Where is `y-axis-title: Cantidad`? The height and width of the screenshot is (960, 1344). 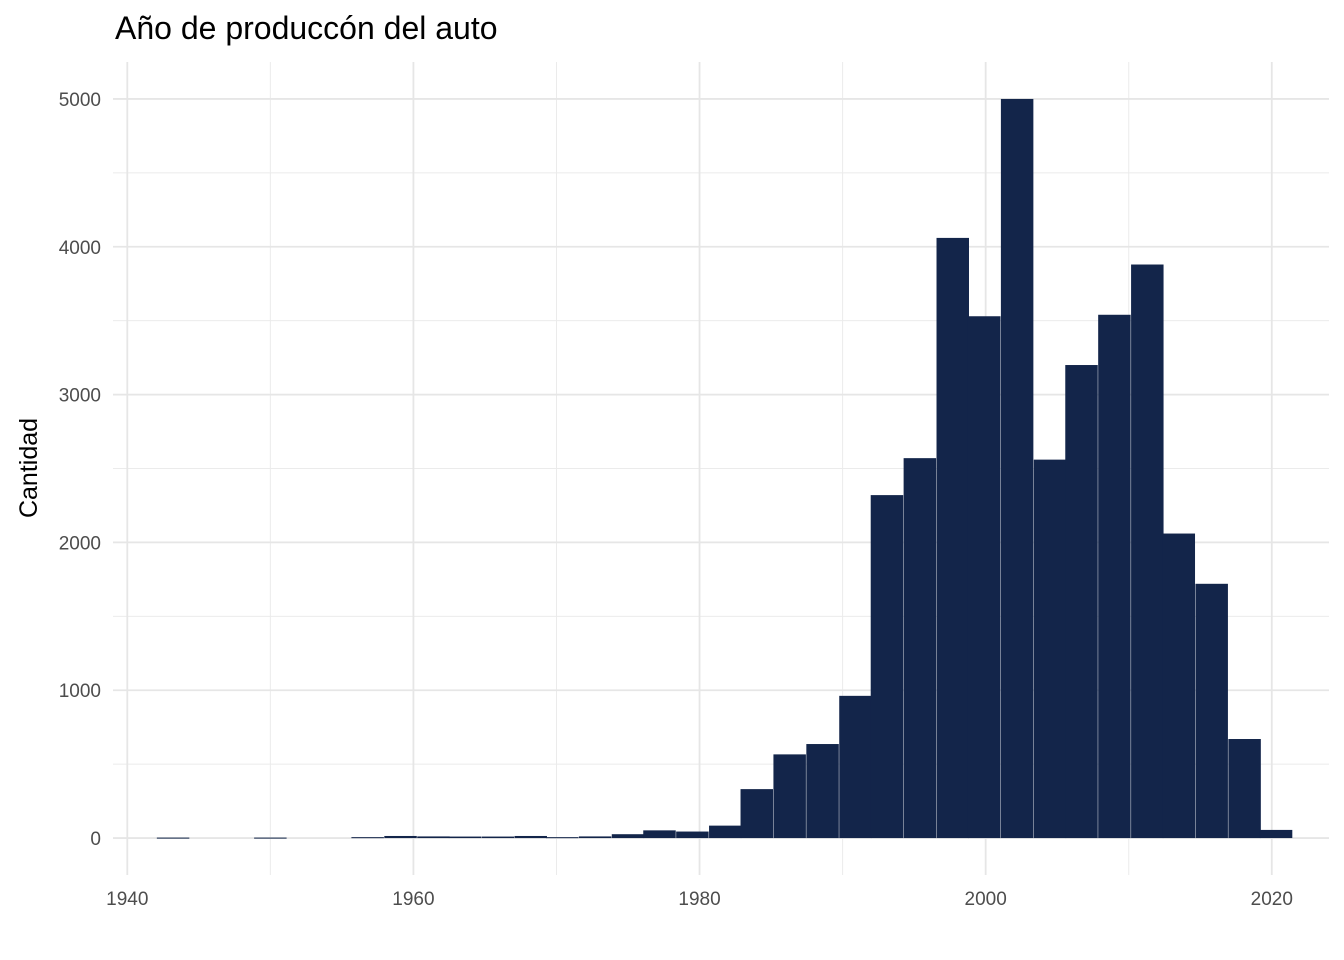 y-axis-title: Cantidad is located at coordinates (29, 468).